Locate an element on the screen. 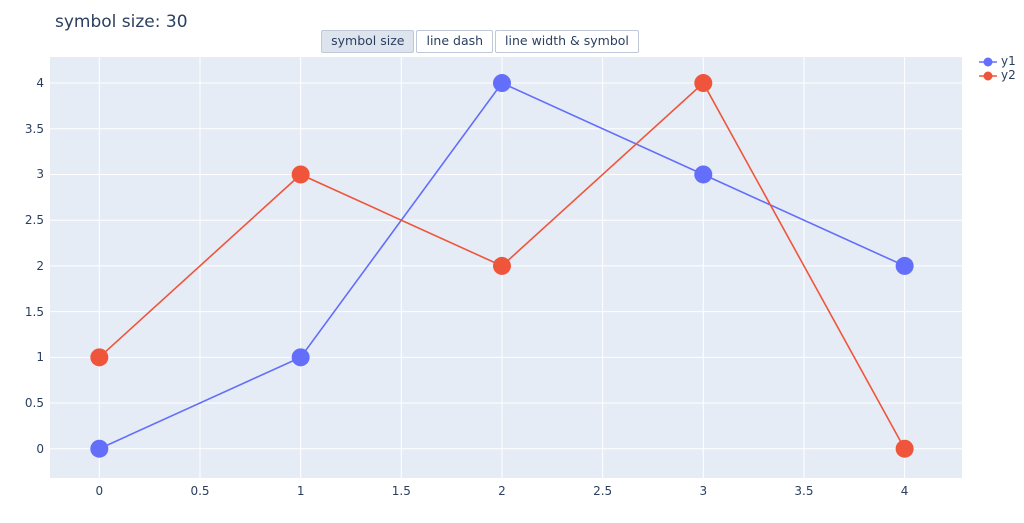 This screenshot has height=523, width=1024. x-tick-label: 1.5 is located at coordinates (401, 491).